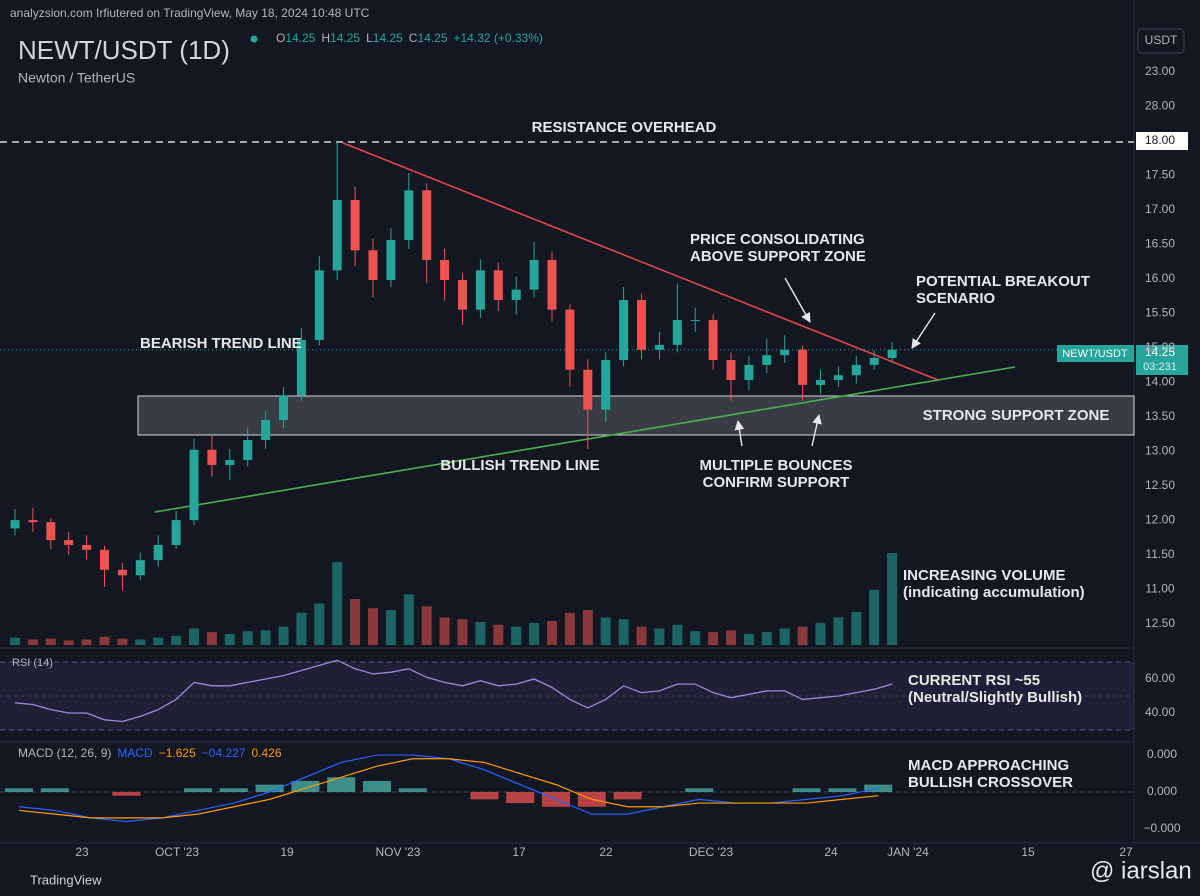 The image size is (1200, 896). What do you see at coordinates (1160, 140) in the screenshot?
I see `y-tick-label: 18.00` at bounding box center [1160, 140].